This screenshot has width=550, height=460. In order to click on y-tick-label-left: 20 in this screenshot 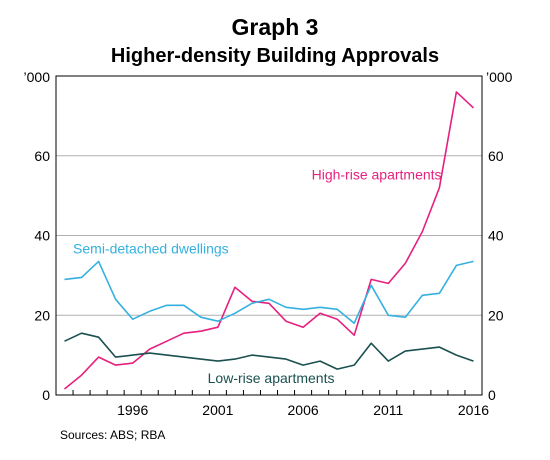, I will do `click(42, 315)`.